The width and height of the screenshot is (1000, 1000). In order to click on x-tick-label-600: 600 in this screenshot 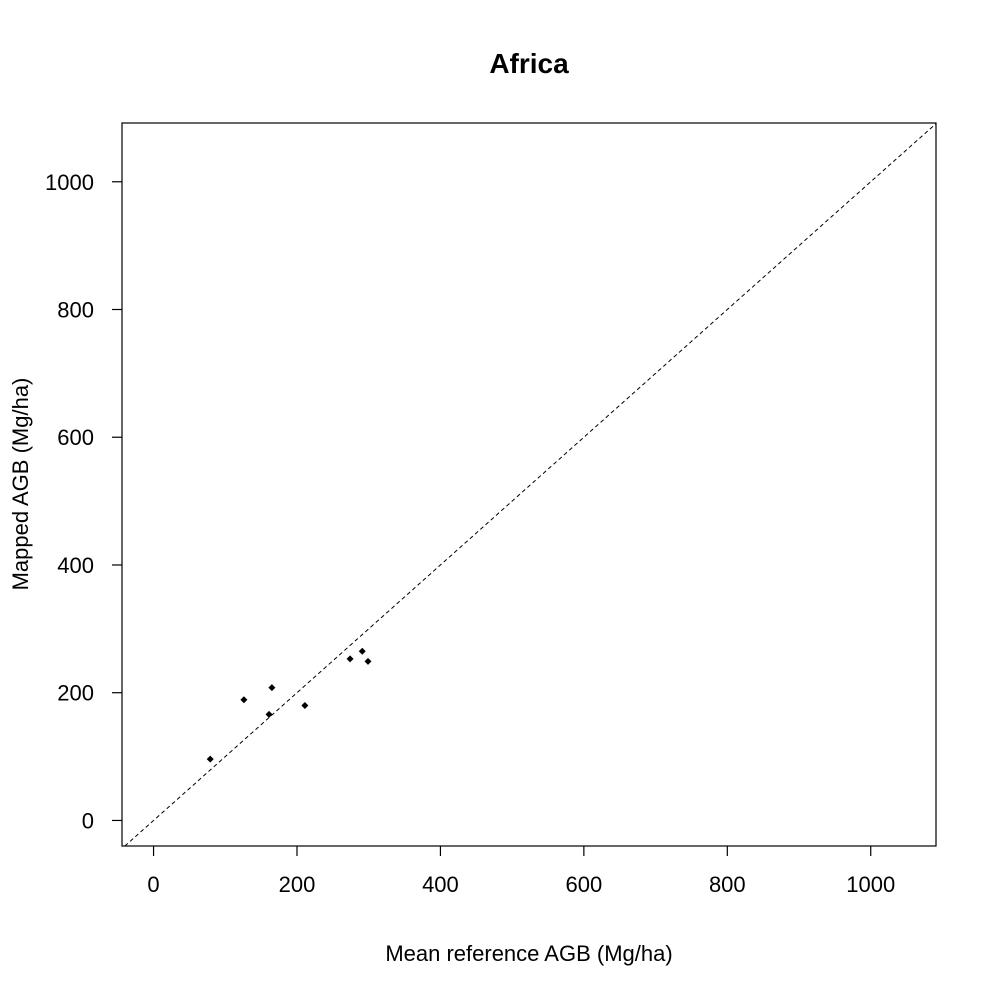, I will do `click(584, 884)`.